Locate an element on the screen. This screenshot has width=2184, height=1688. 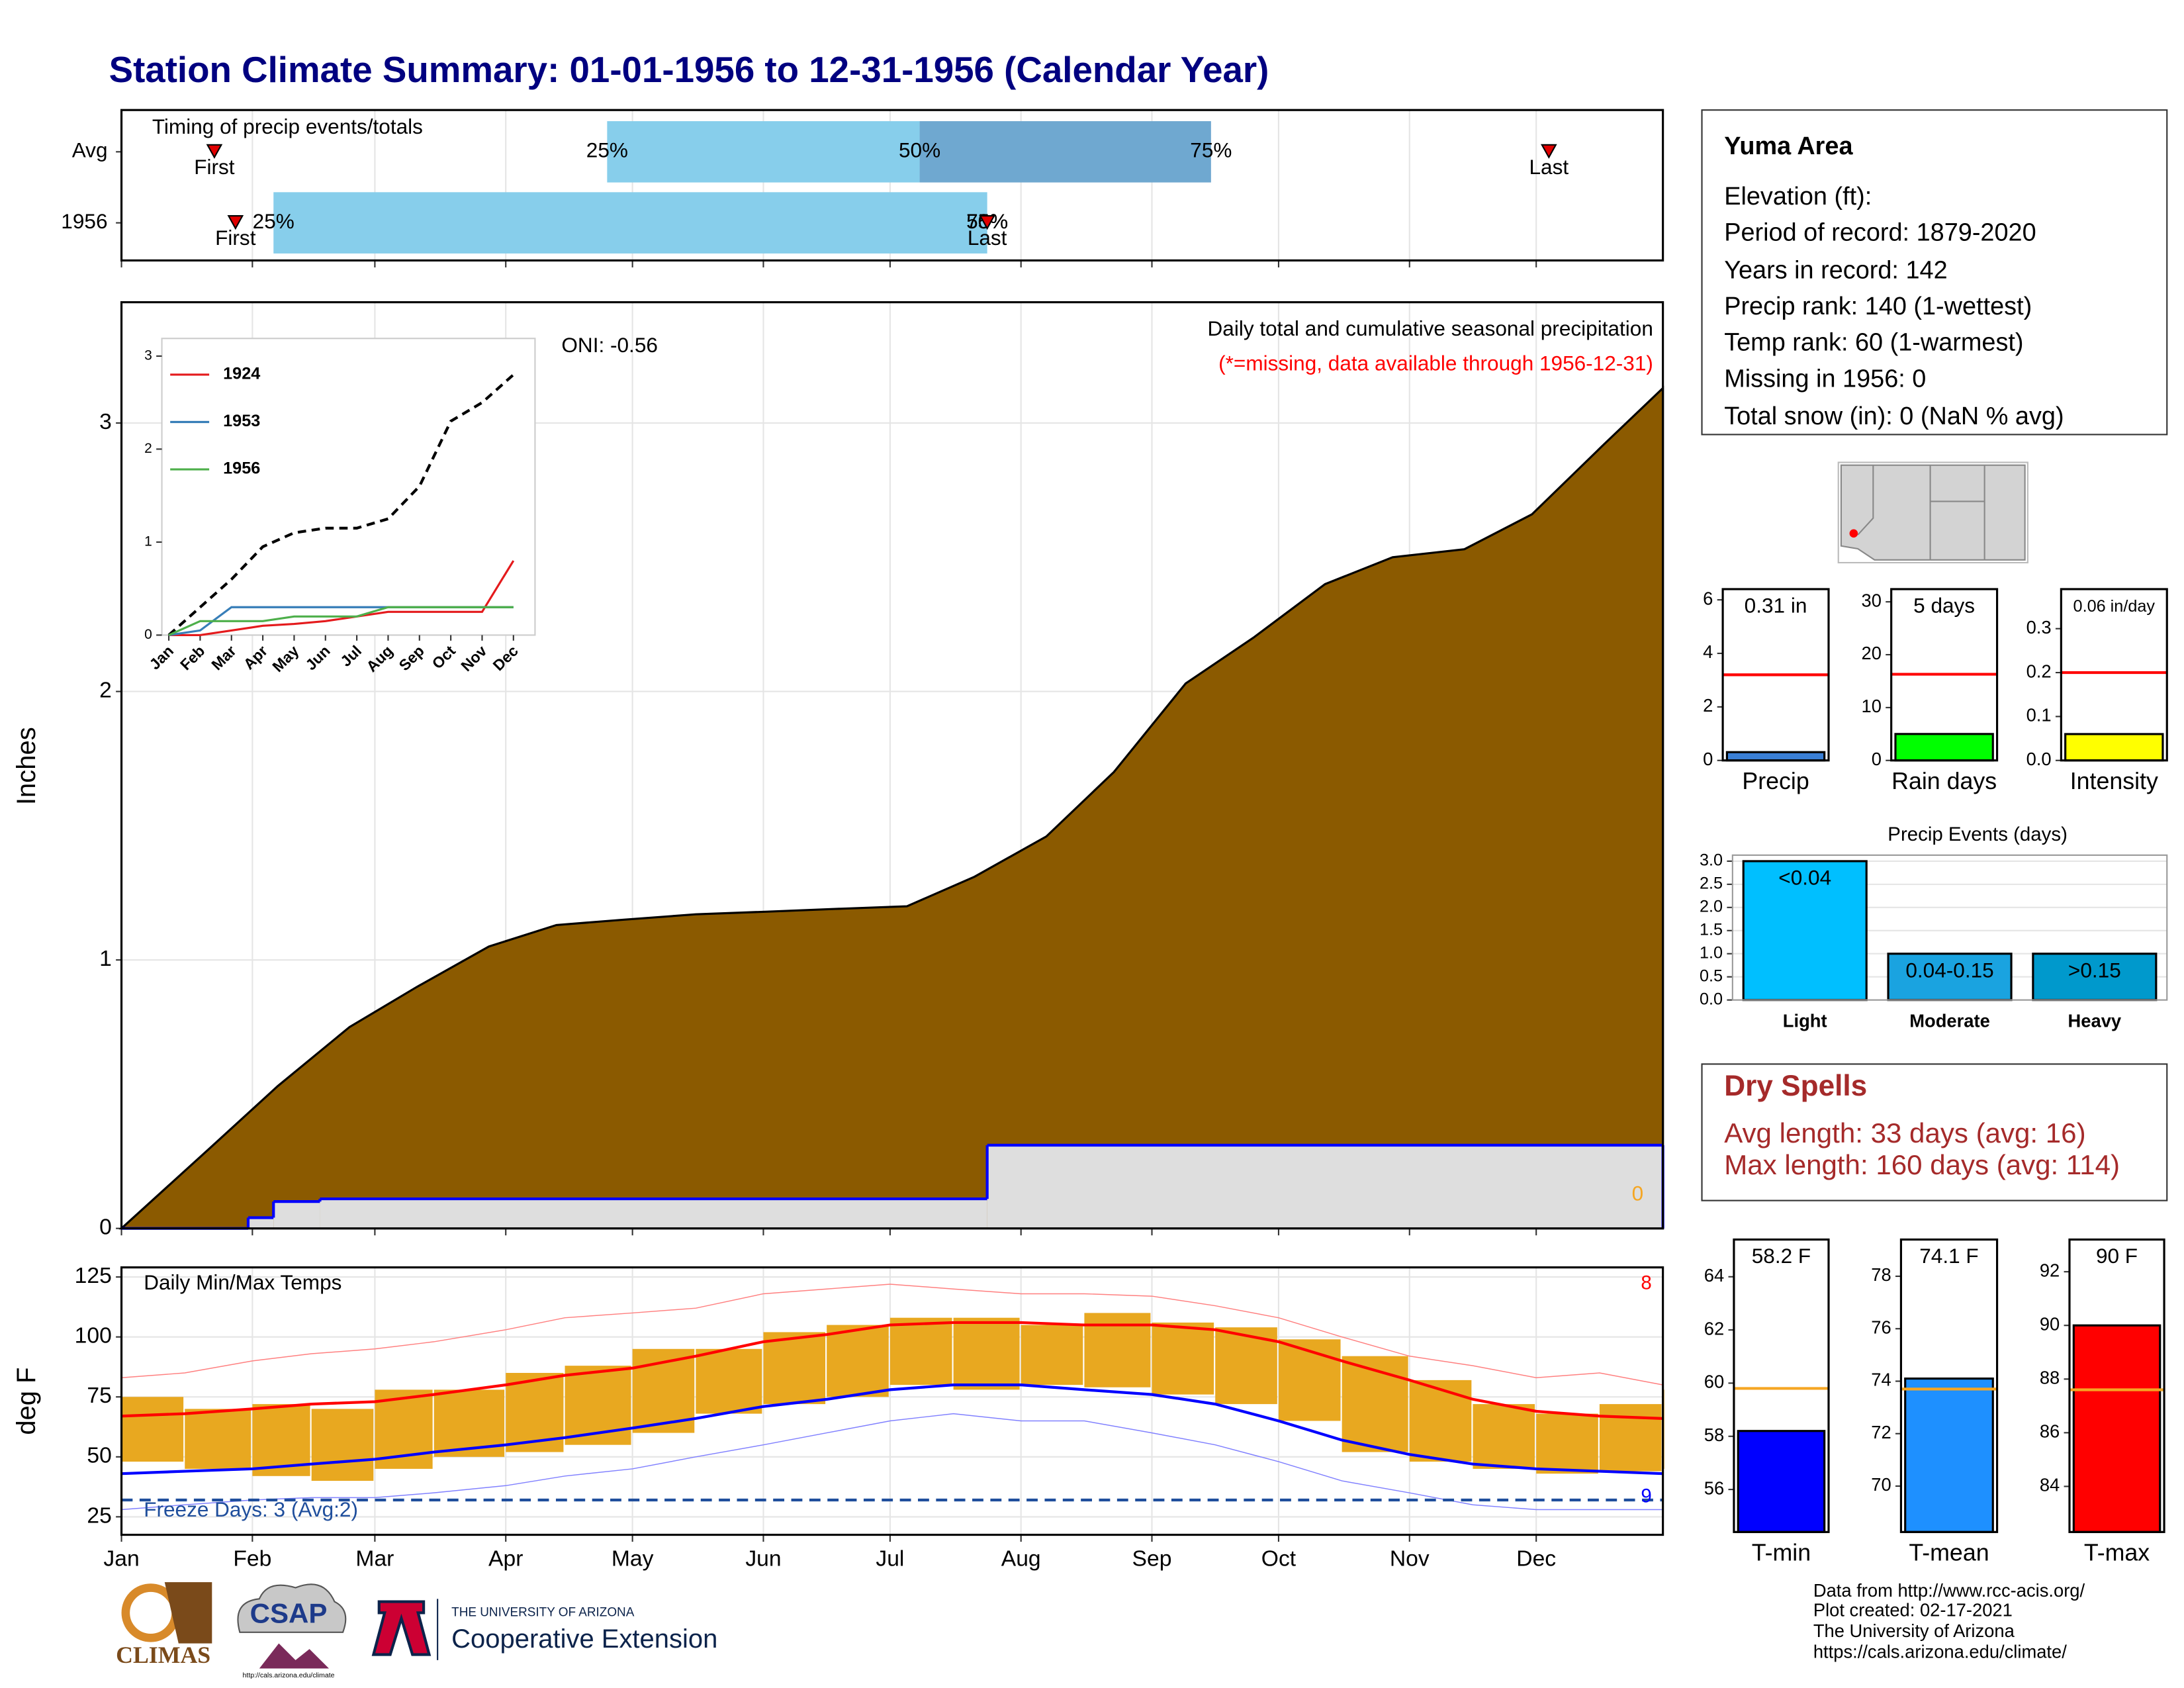
legend-label: 1956 is located at coordinates (241, 468).